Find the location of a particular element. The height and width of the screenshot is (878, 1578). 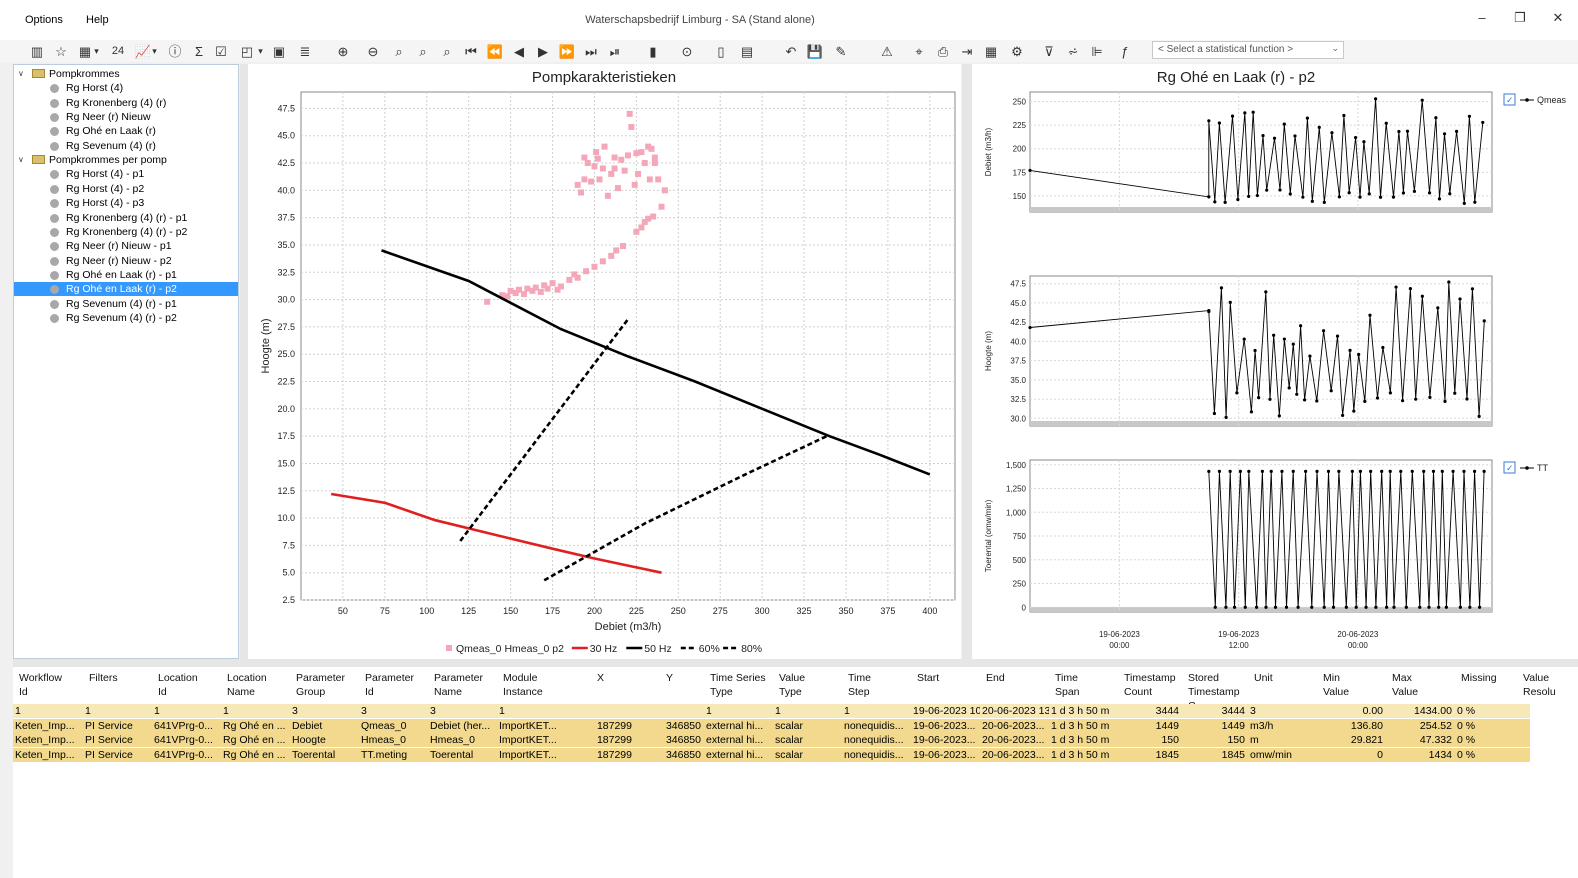

column-header: Module Instance is located at coordinates (523, 685).